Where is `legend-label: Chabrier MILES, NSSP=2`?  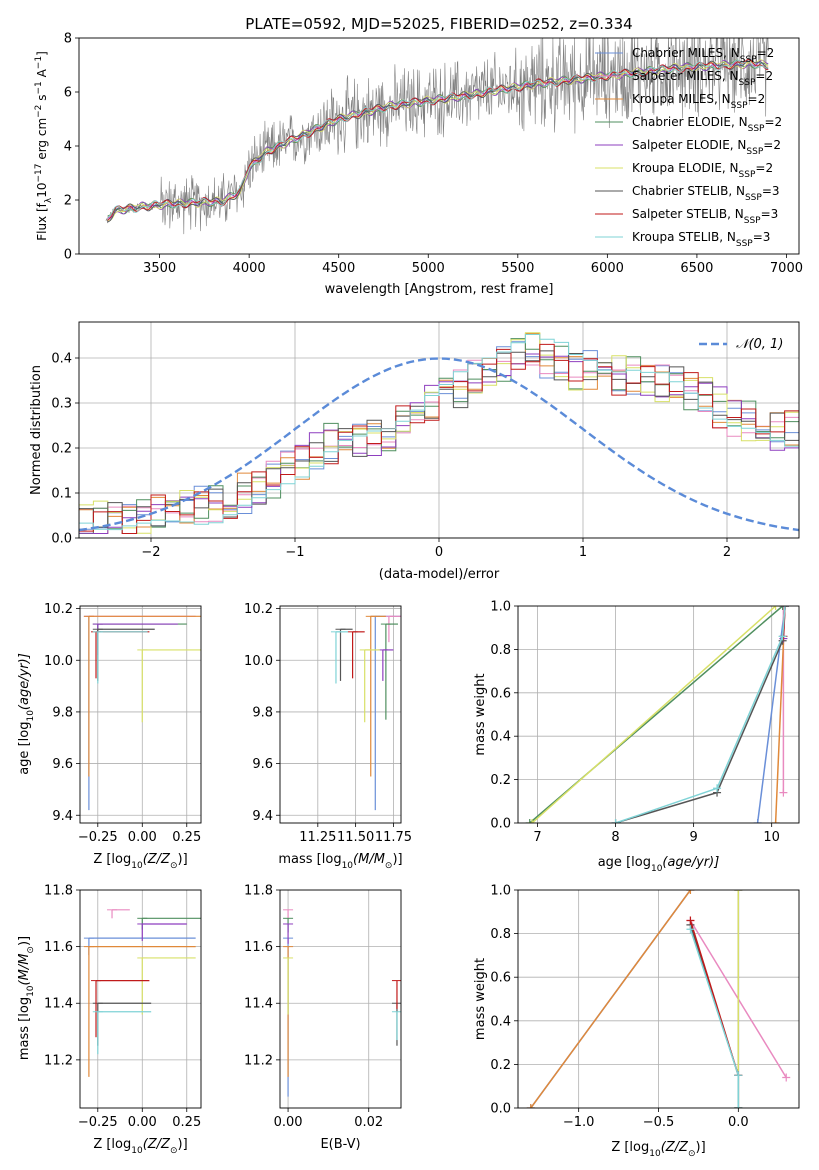
legend-label: Chabrier MILES, NSSP=2 is located at coordinates (703, 55).